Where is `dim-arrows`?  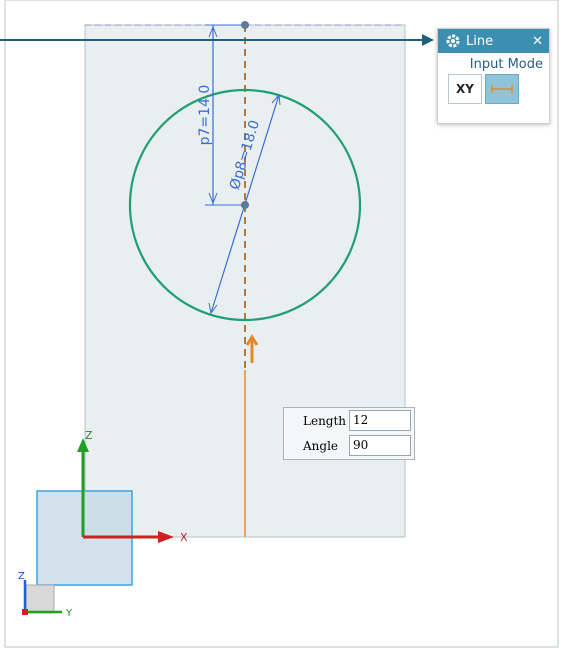
dim-arrows is located at coordinates (213, 115).